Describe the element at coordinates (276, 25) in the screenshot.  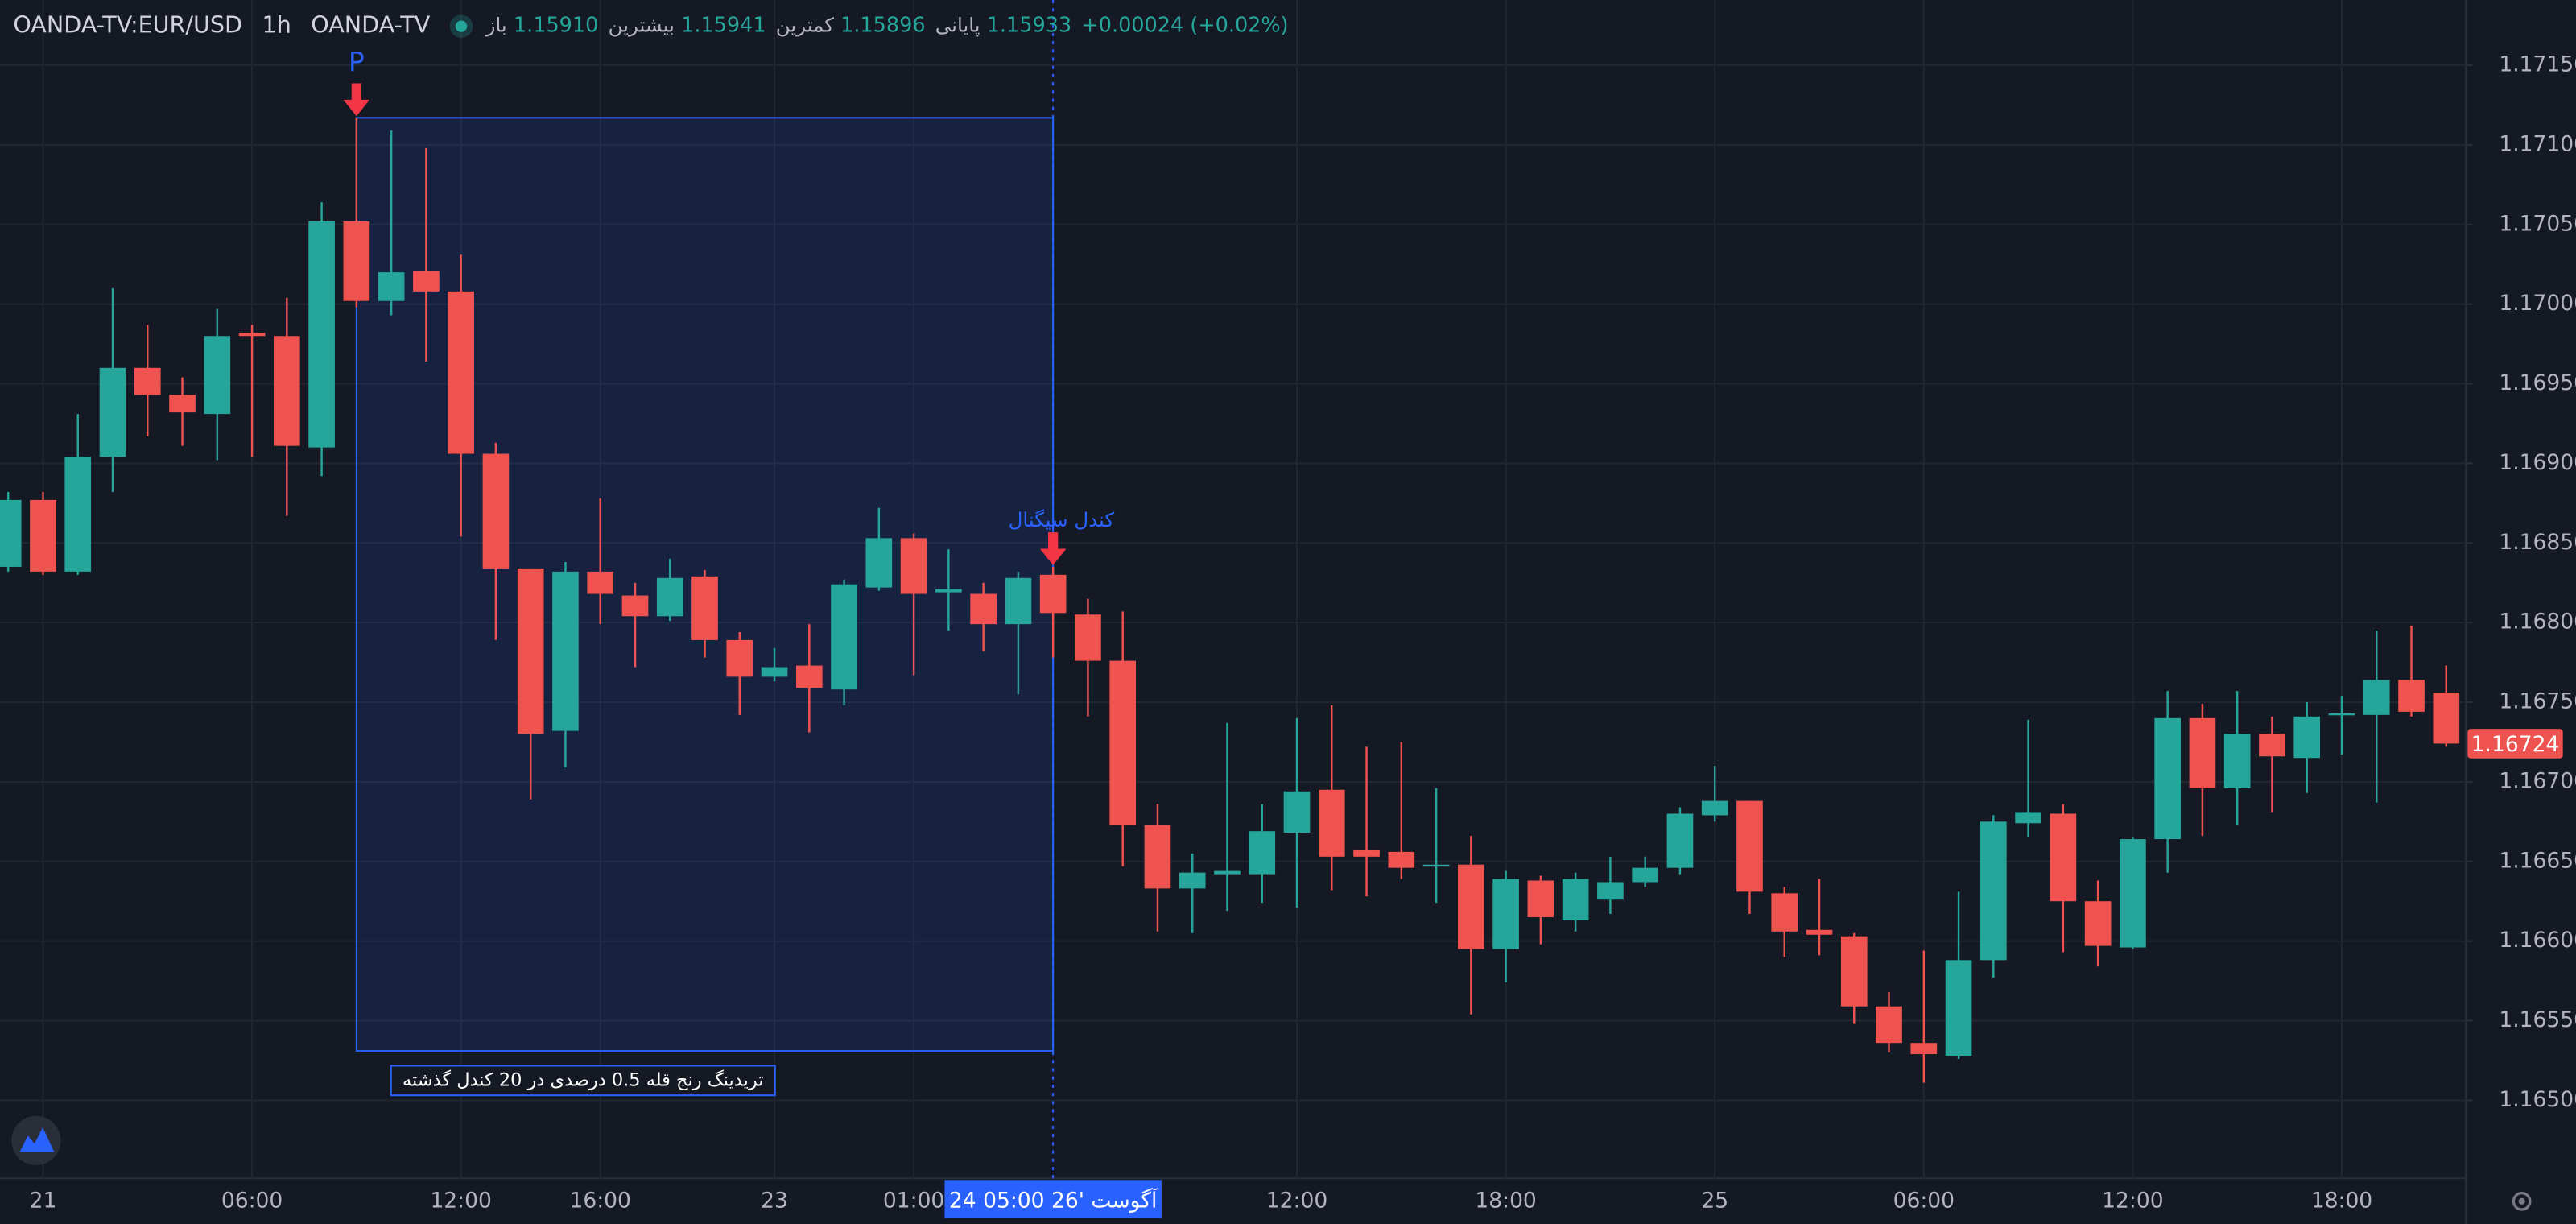
I see `interval: 1h` at that location.